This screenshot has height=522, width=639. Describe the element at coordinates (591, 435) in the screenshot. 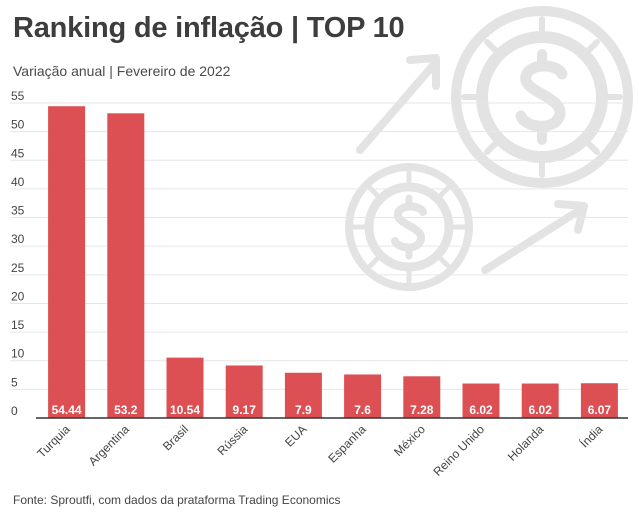

I see `x-tick-label: Índia` at that location.